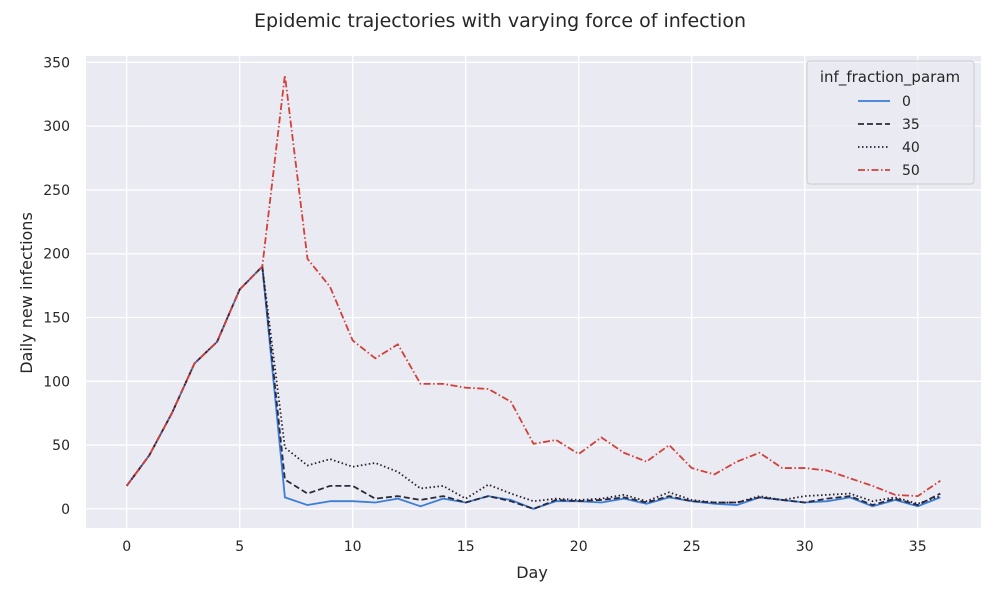 Image resolution: width=1000 pixels, height=600 pixels. I want to click on y-tick-label: 0, so click(65, 510).